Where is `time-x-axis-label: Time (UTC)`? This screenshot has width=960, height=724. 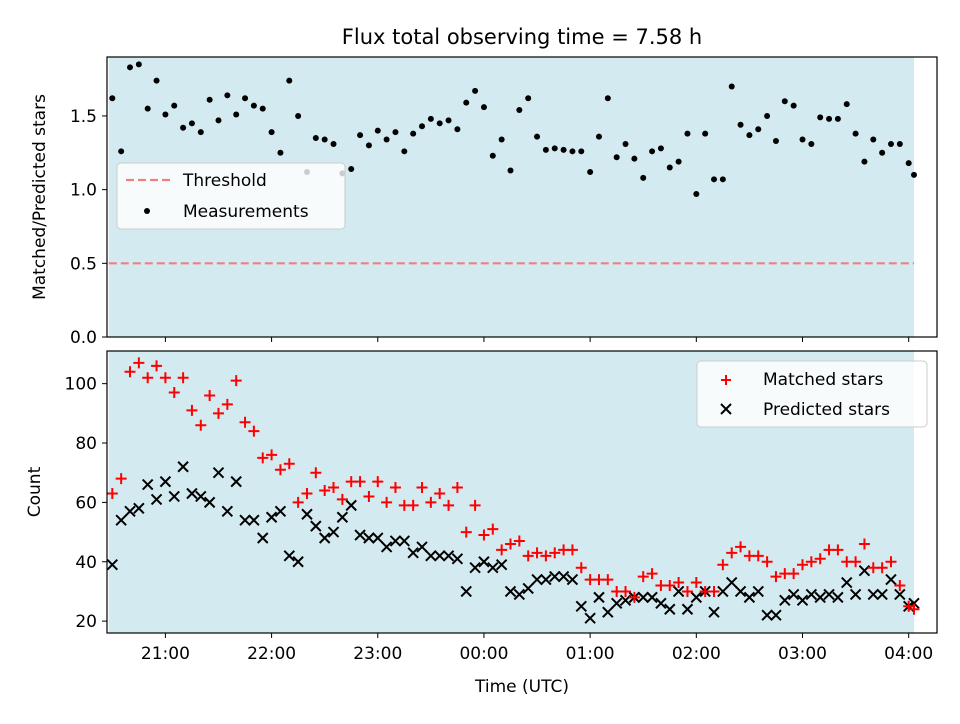 time-x-axis-label: Time (UTC) is located at coordinates (521, 687).